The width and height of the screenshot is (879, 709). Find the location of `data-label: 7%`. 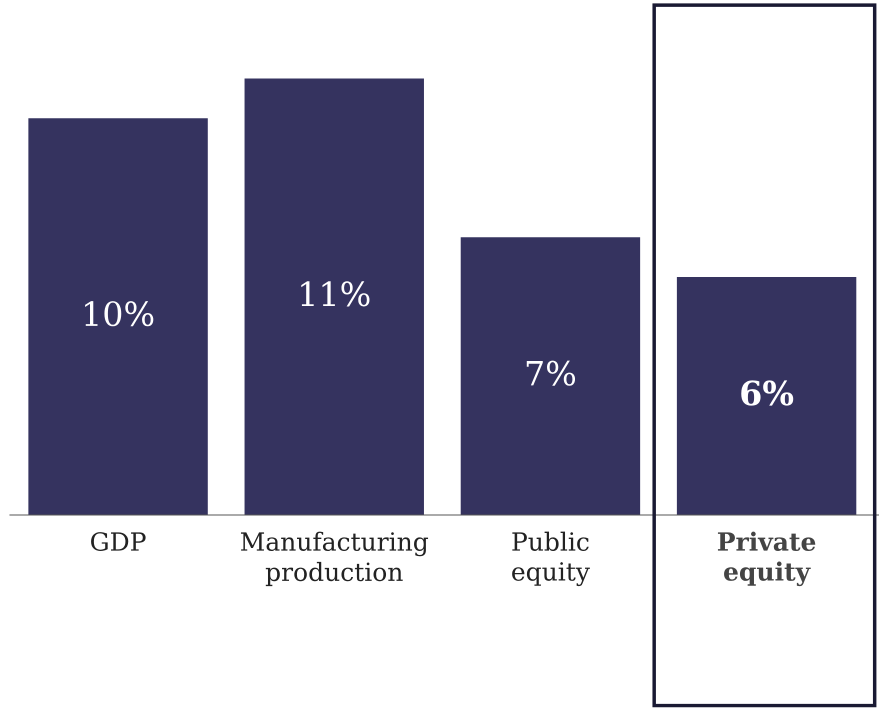

data-label: 7% is located at coordinates (551, 373).